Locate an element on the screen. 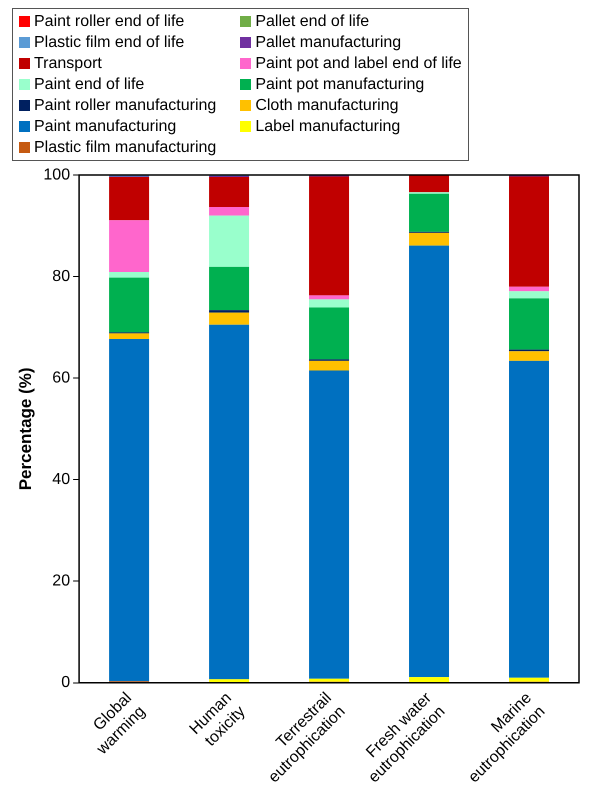  legend-label: Pallet manufacturing is located at coordinates (328, 43).